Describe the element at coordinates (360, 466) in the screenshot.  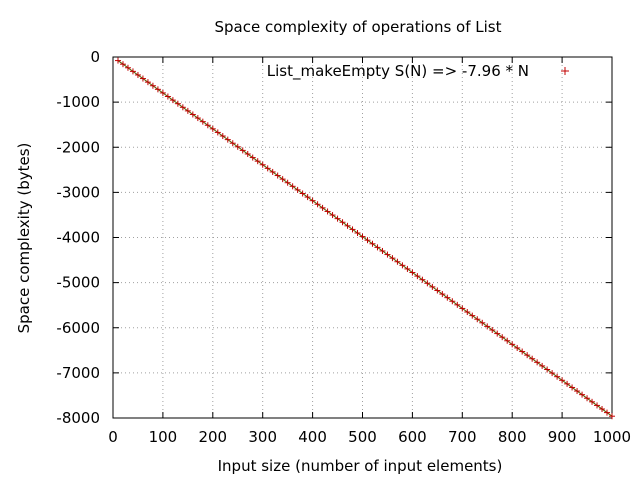
I see `x-axis-title: Input size (number of input elements)` at that location.